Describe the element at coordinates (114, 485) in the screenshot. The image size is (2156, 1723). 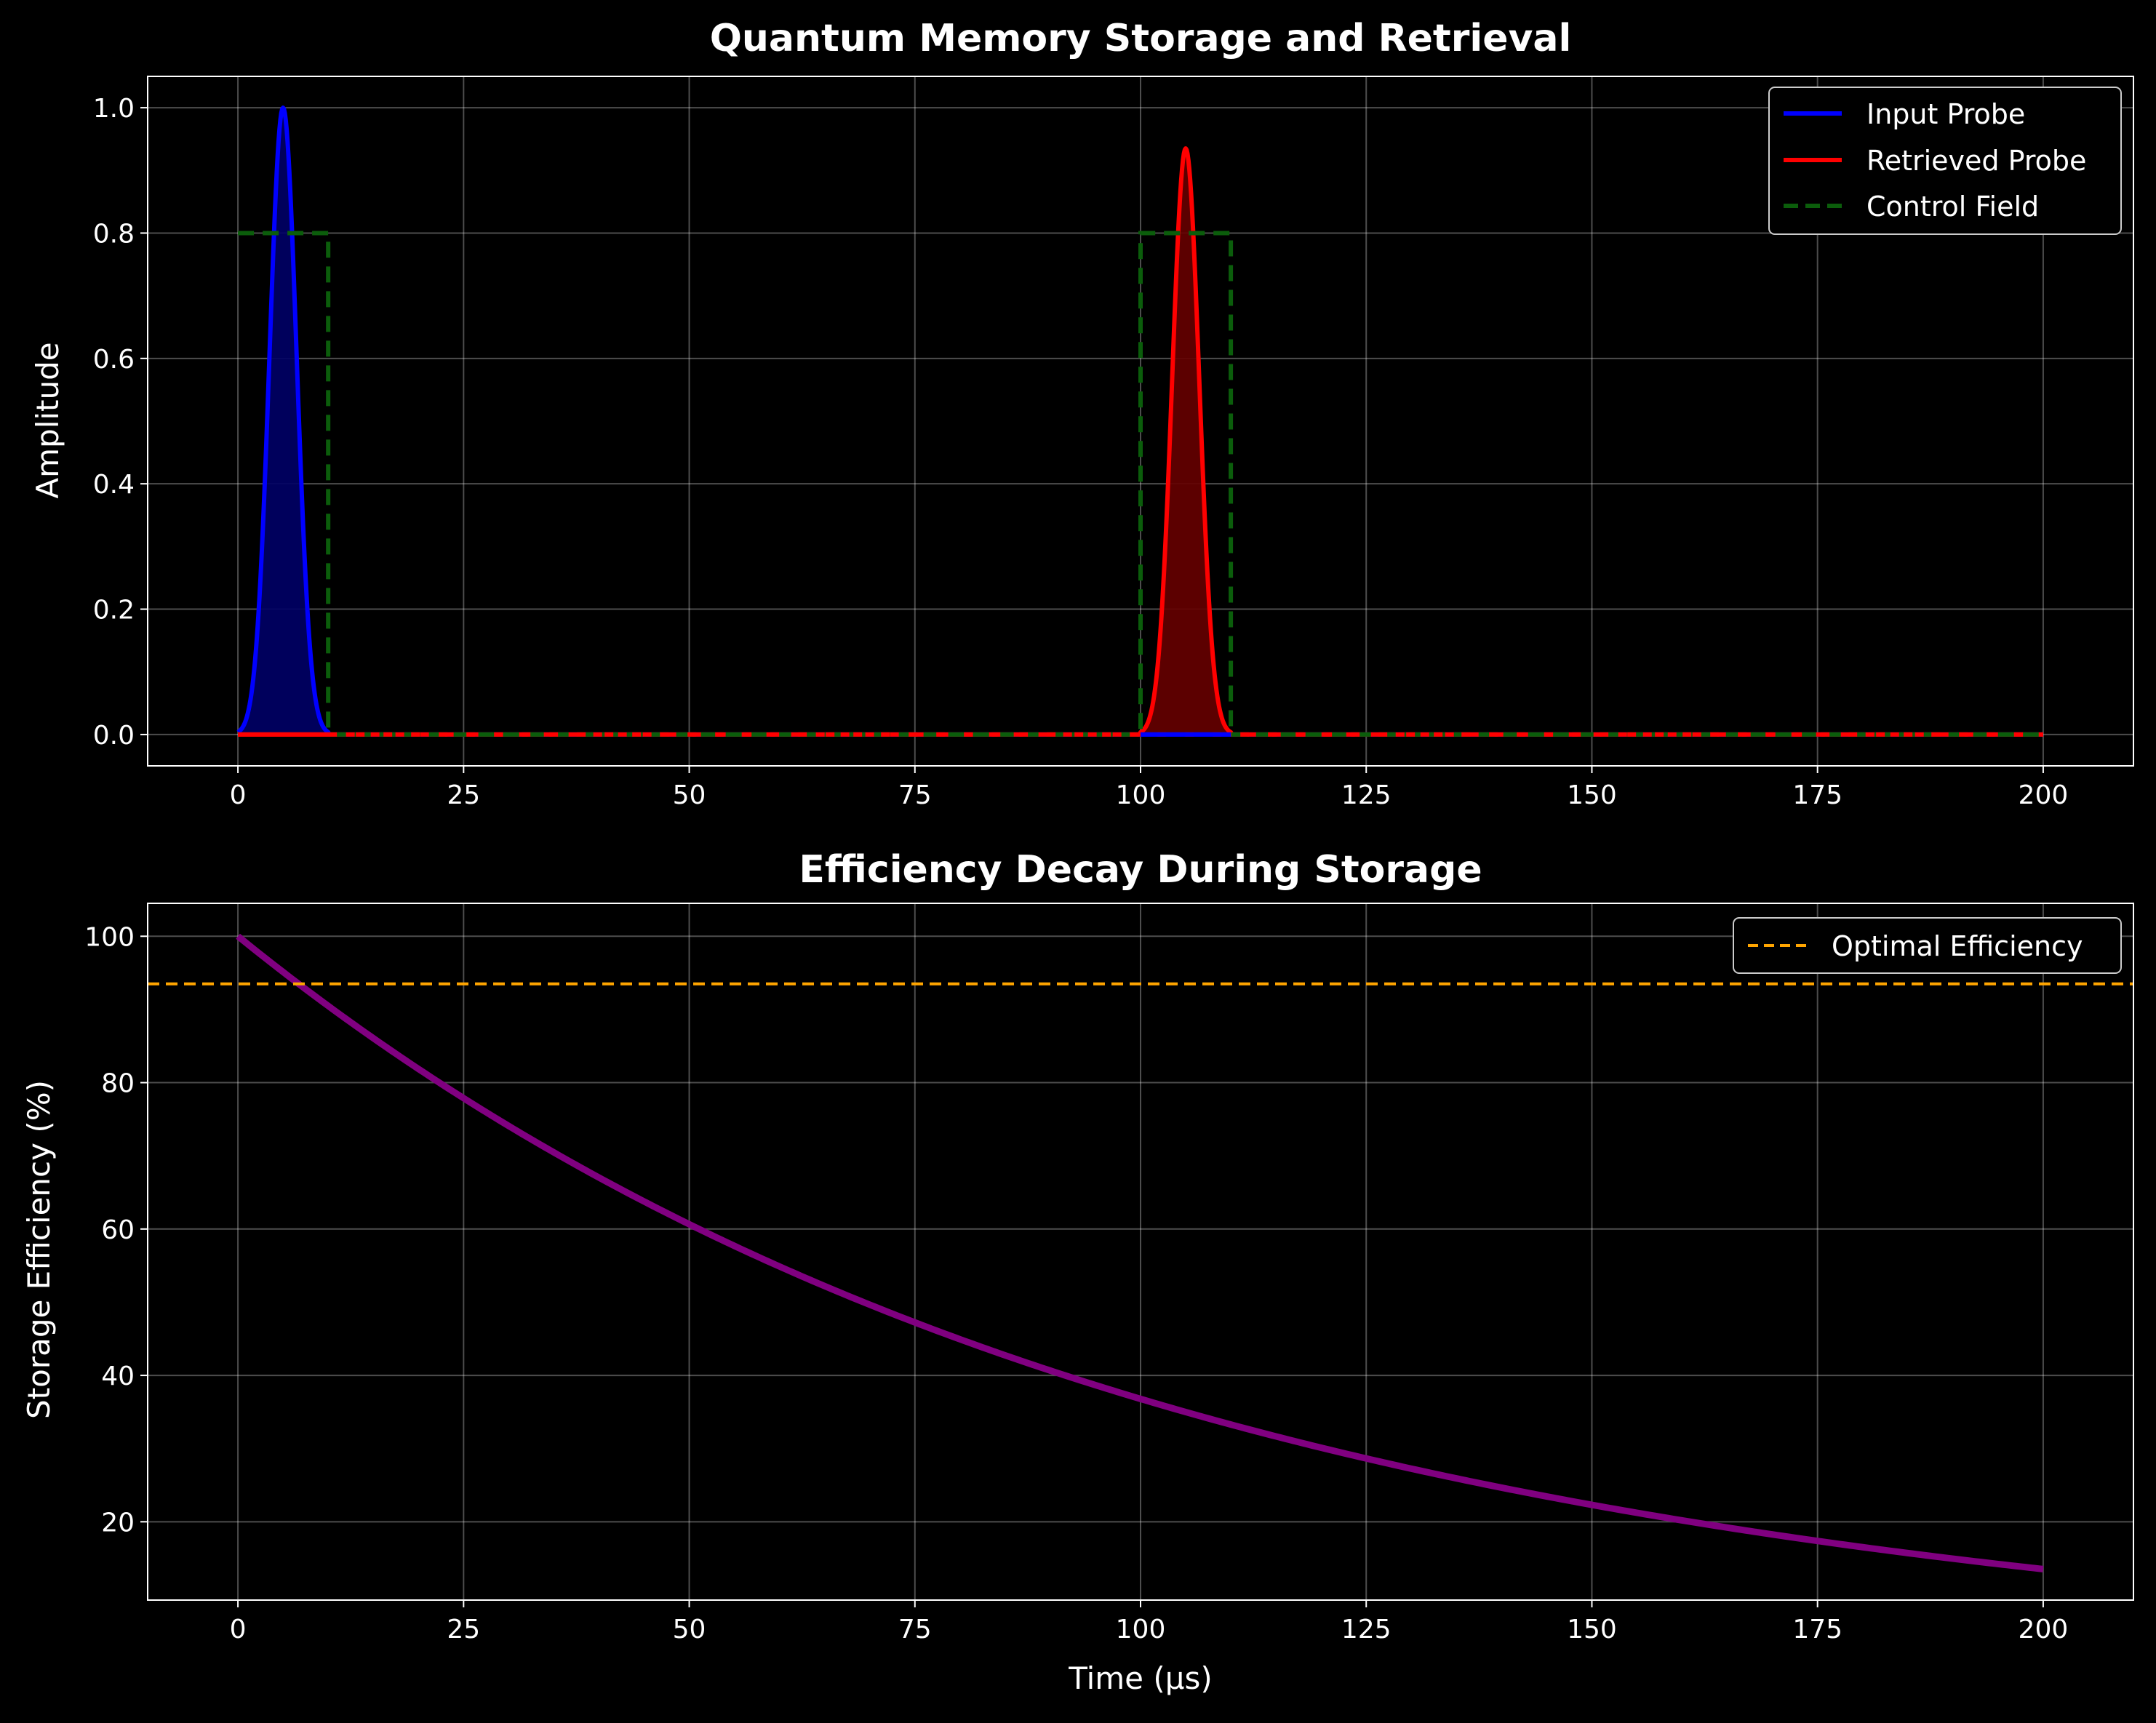
I see `y-tick-label: 0.4` at that location.